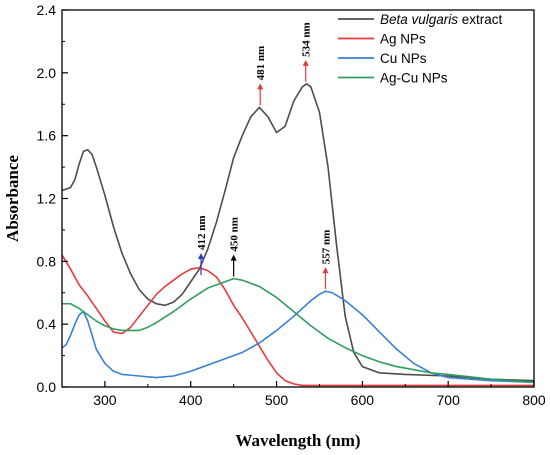  What do you see at coordinates (326, 247) in the screenshot?
I see `annotation-label-4: 557 nm` at bounding box center [326, 247].